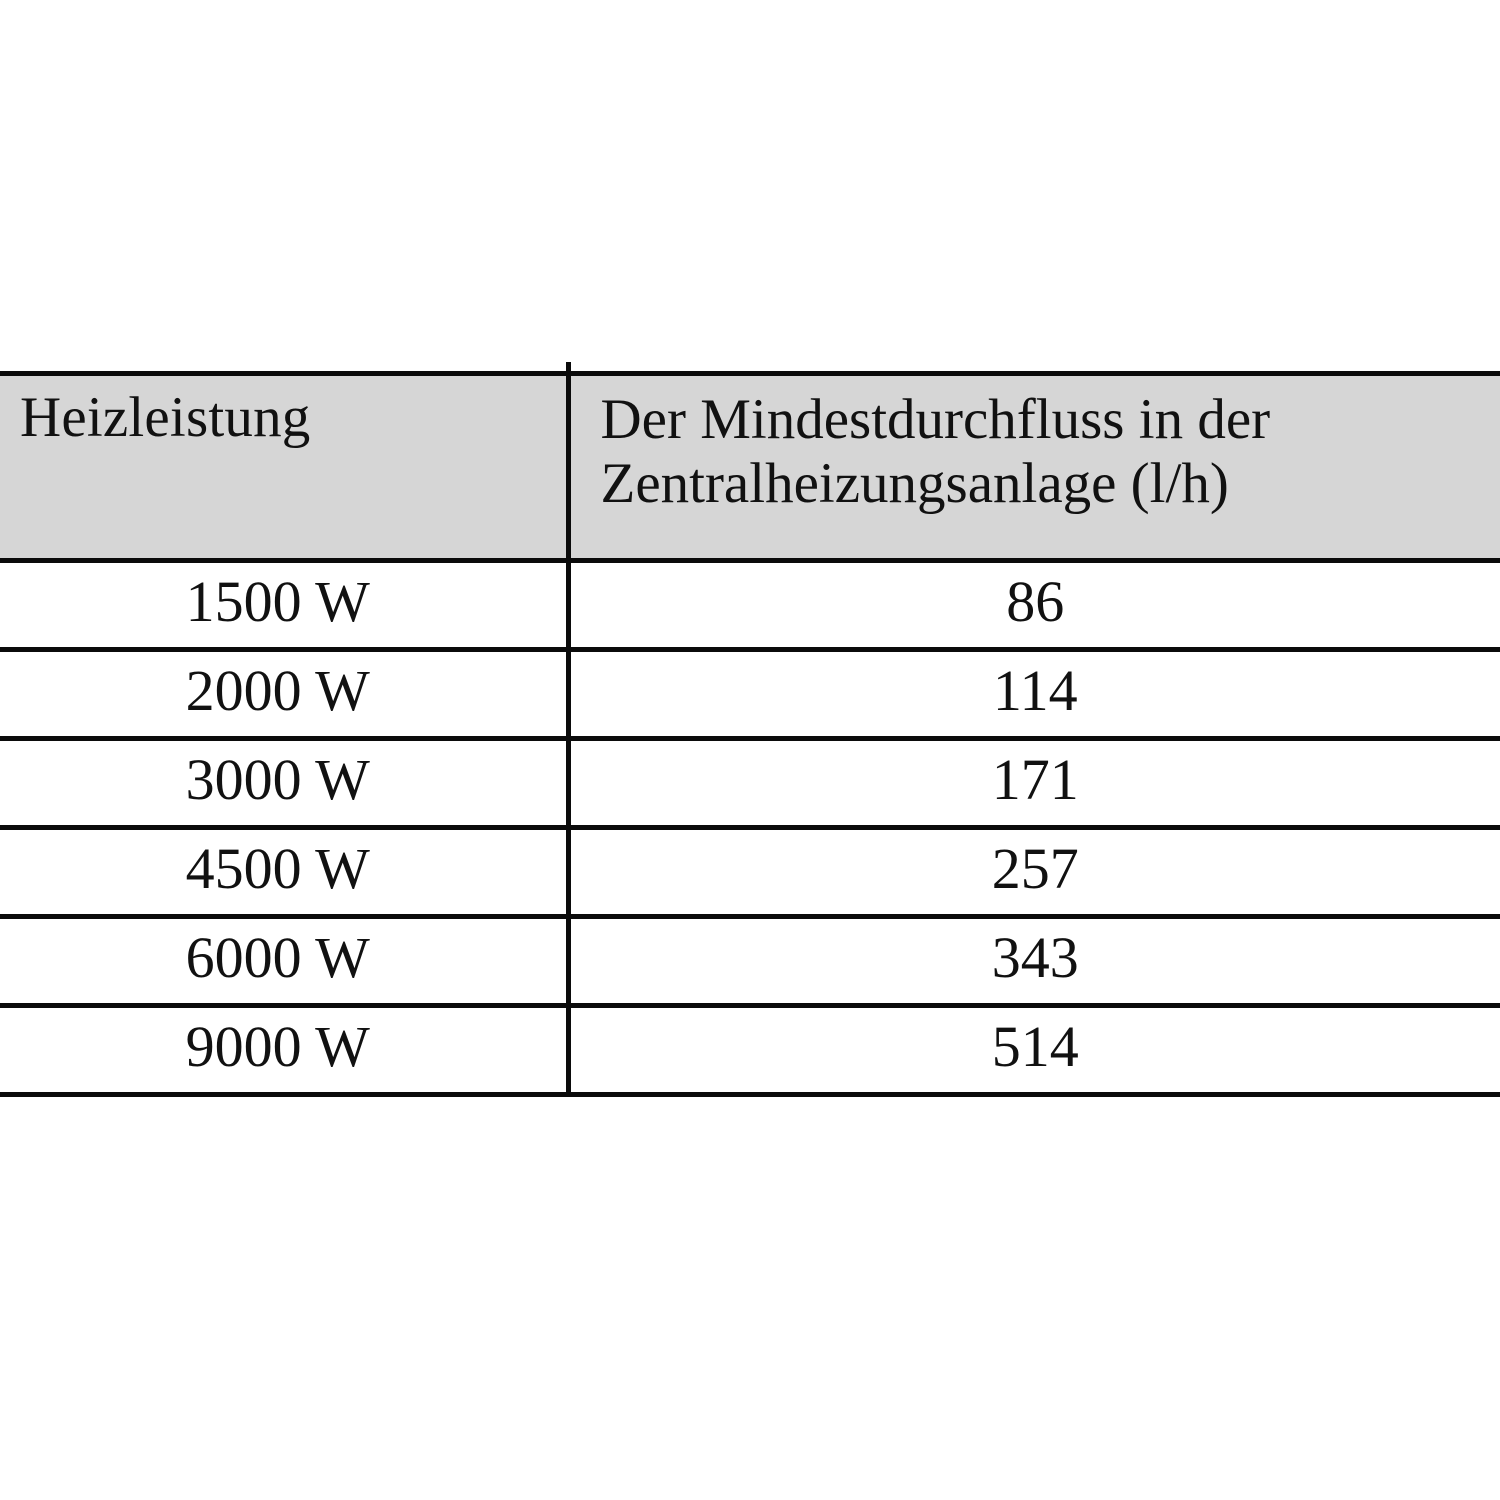 The image size is (1500, 1500). Describe the element at coordinates (568, 1076) in the screenshot. I see `column-divider-bottom-stub` at that location.